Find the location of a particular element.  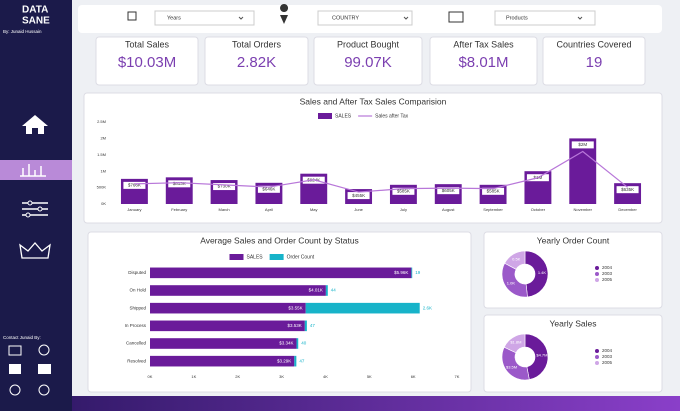

legend-label: Sales after Tax is located at coordinates (391, 116).